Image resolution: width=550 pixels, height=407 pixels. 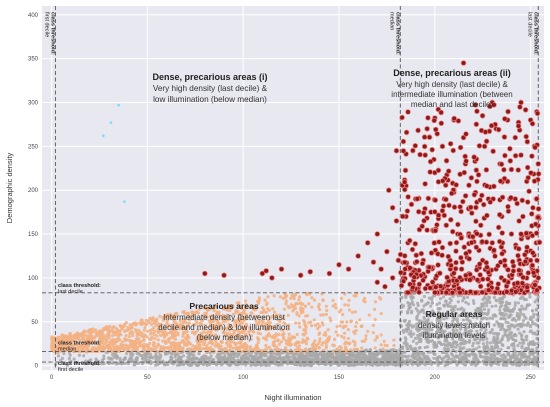 What do you see at coordinates (33, 60) in the screenshot?
I see `y-tick-label: 350` at bounding box center [33, 60].